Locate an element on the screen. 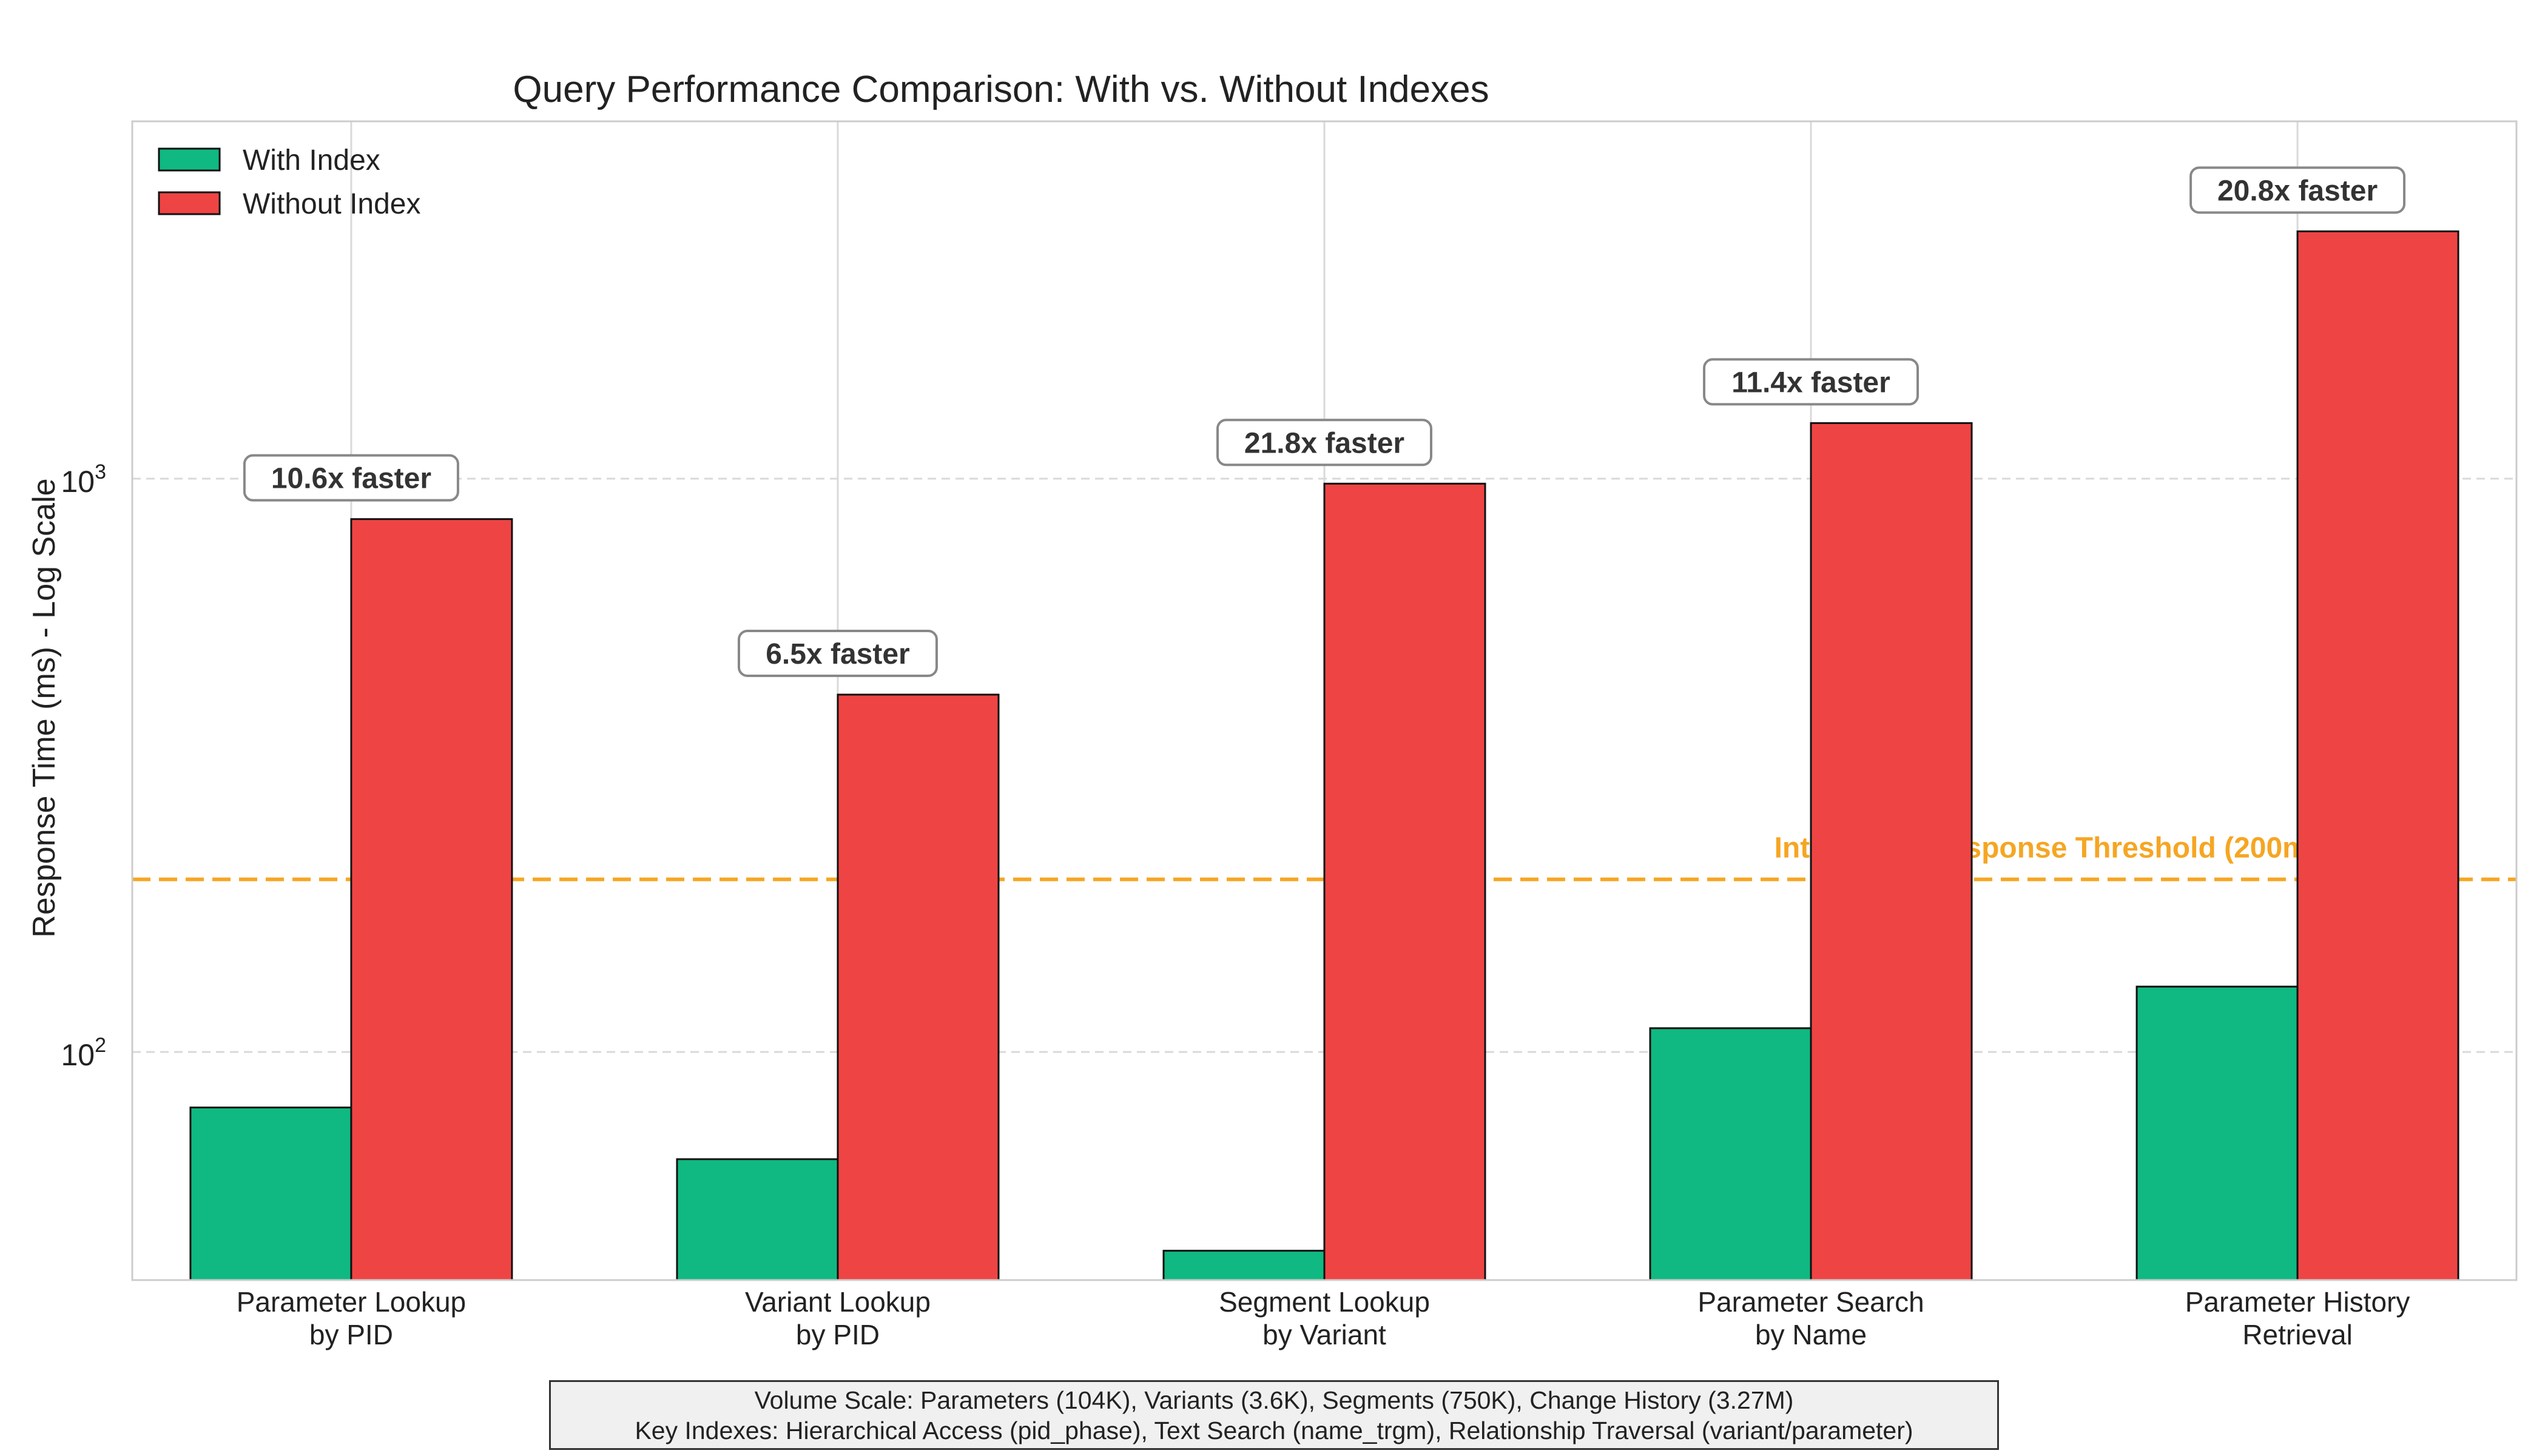  y-tick-label-0: 10² is located at coordinates (83, 1053).